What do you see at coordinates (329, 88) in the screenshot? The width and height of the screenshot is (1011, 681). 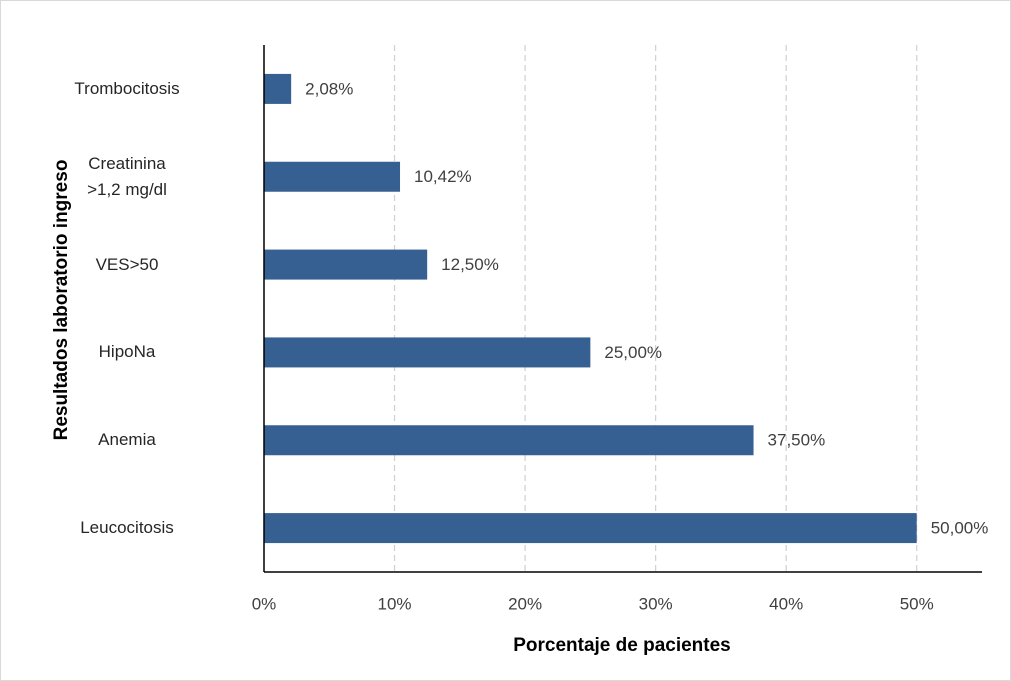 I see `value-label: 2,08%` at bounding box center [329, 88].